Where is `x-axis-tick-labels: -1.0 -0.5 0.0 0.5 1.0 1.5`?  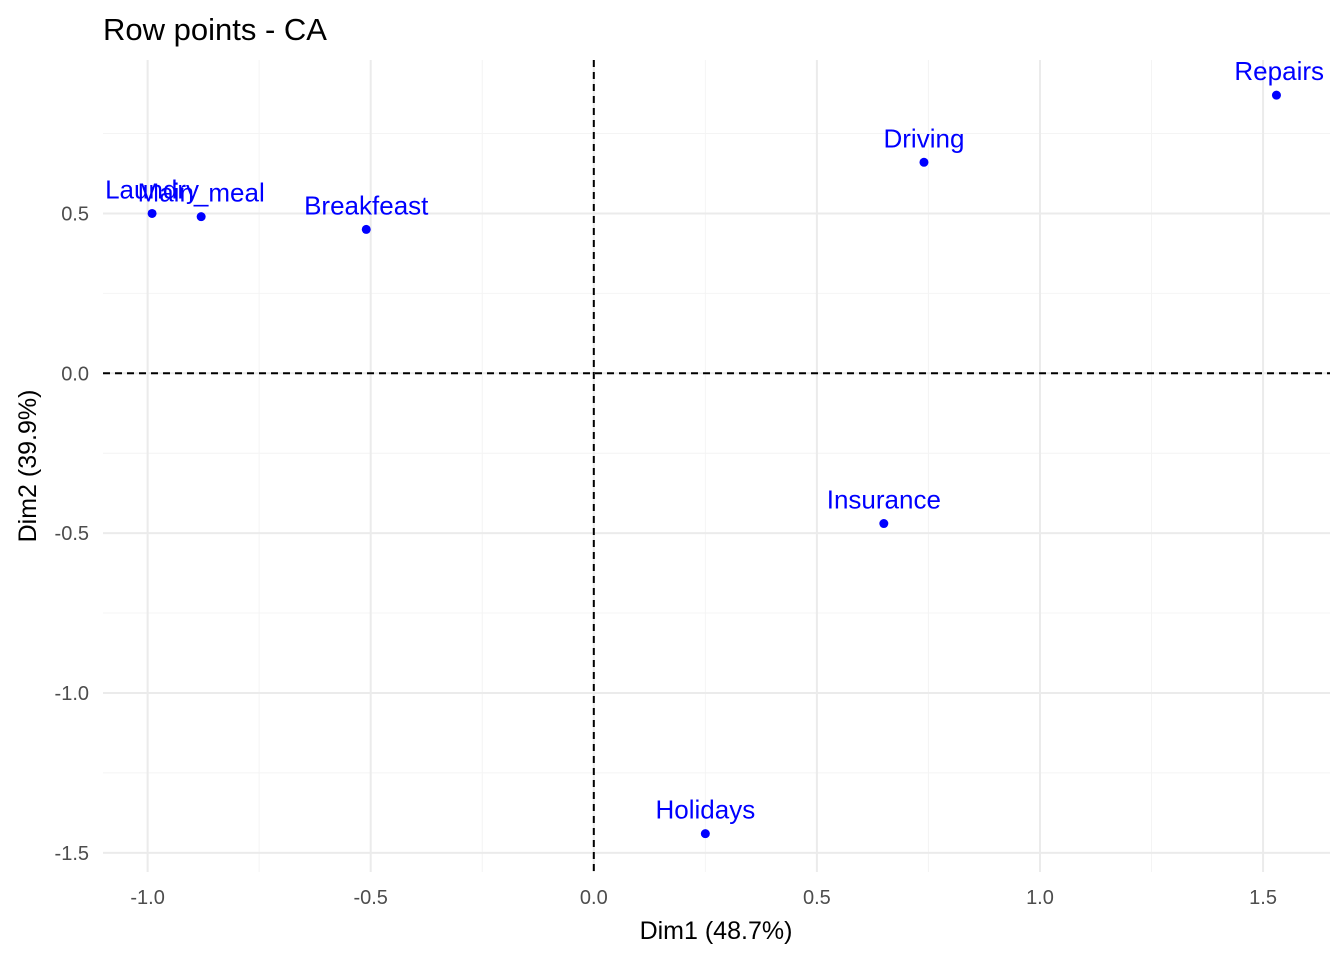
x-axis-tick-labels: -1.0 -0.5 0.0 0.5 1.0 1.5 is located at coordinates (703, 898).